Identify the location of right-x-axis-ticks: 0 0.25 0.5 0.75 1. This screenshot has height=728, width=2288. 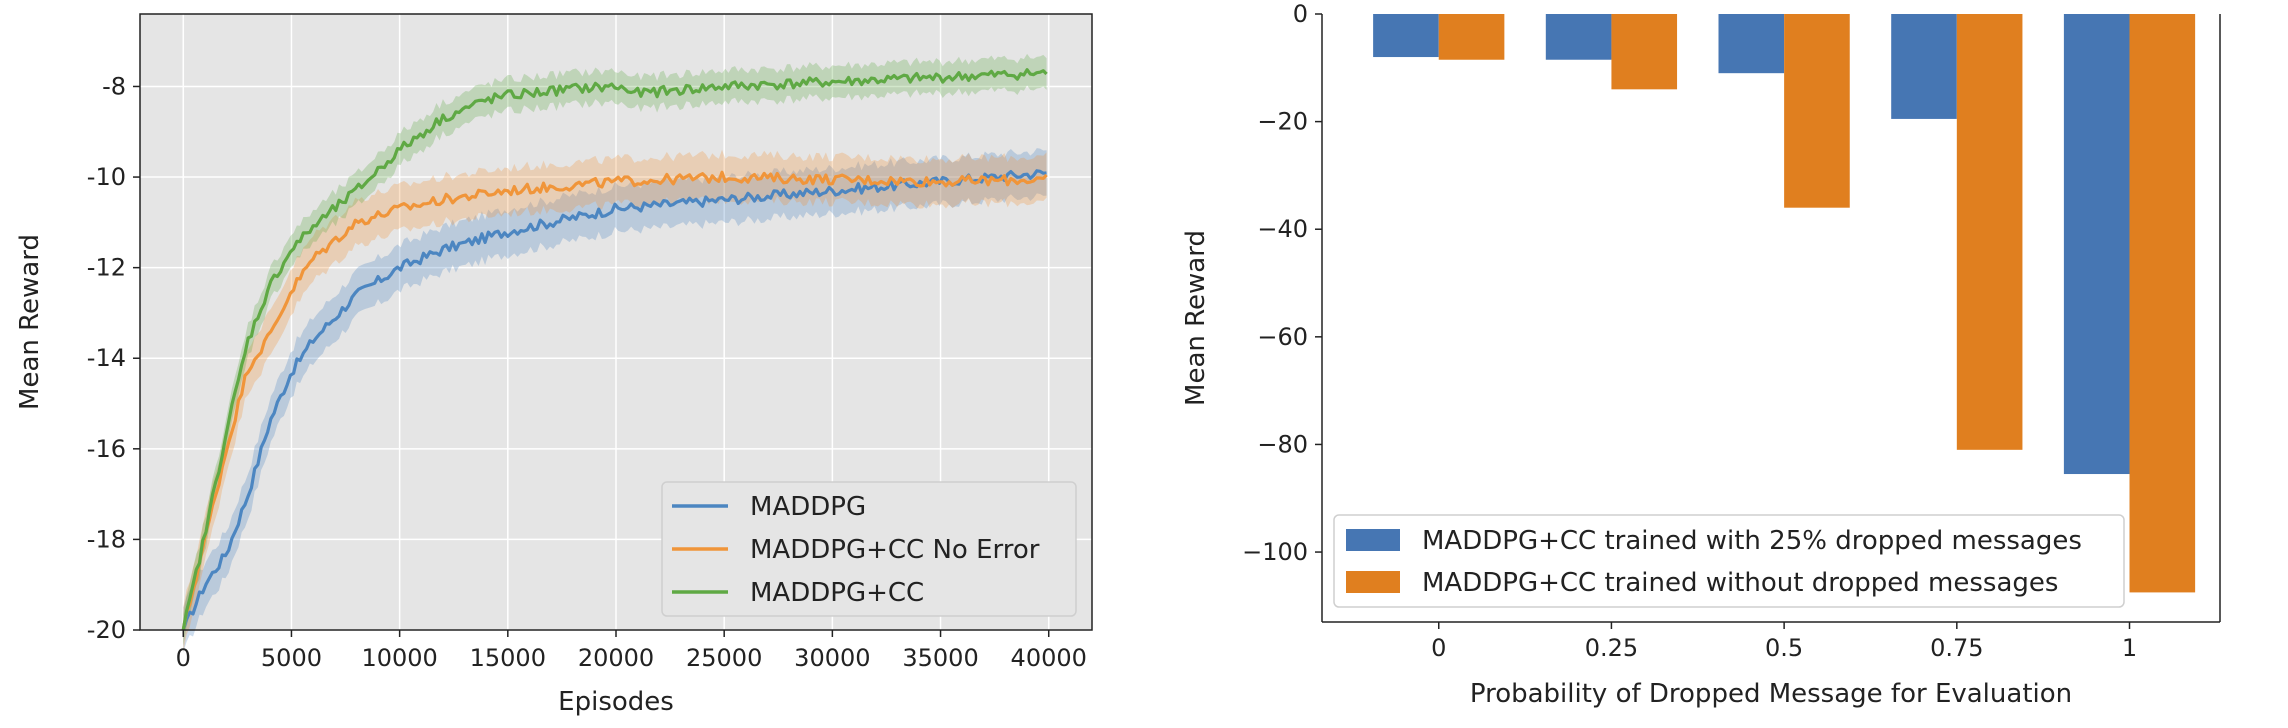
(1784, 642).